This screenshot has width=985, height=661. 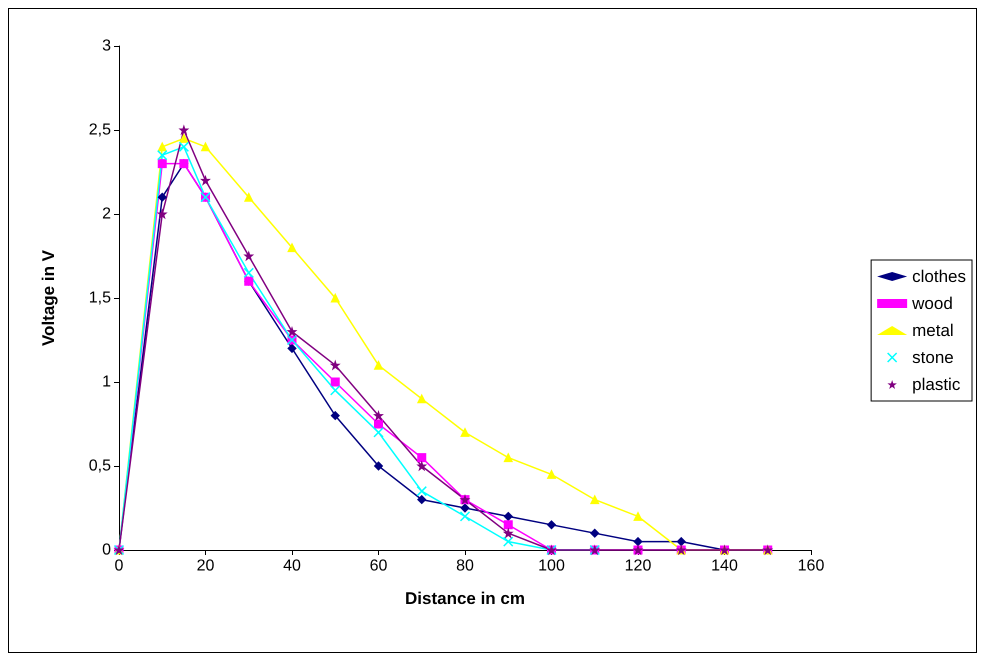 What do you see at coordinates (811, 566) in the screenshot?
I see `x-tick-label: 160` at bounding box center [811, 566].